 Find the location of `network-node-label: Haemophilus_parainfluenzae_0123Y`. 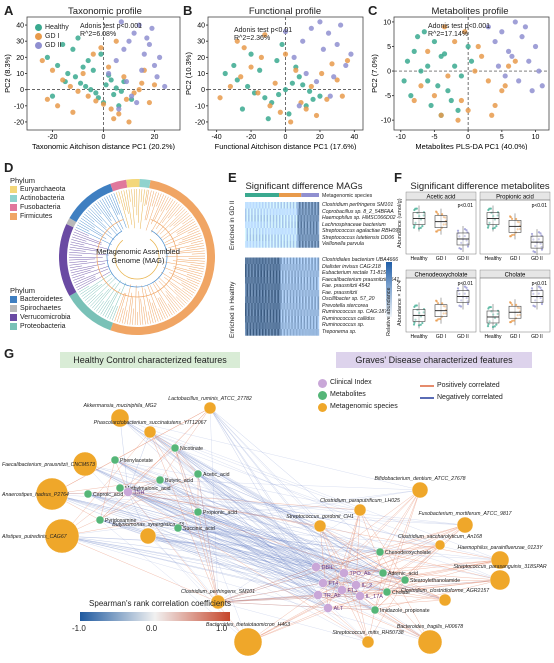

network-node-label: Haemophilus_parainfluenzae_0123Y is located at coordinates (500, 548).